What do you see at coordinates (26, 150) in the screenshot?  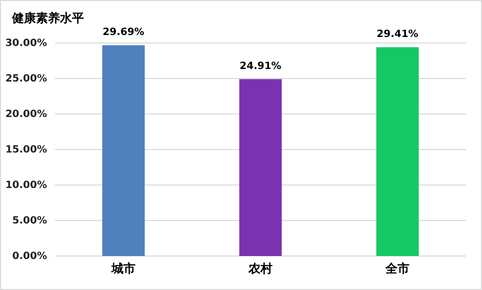 I see `y-tick-label: 15.00%` at bounding box center [26, 150].